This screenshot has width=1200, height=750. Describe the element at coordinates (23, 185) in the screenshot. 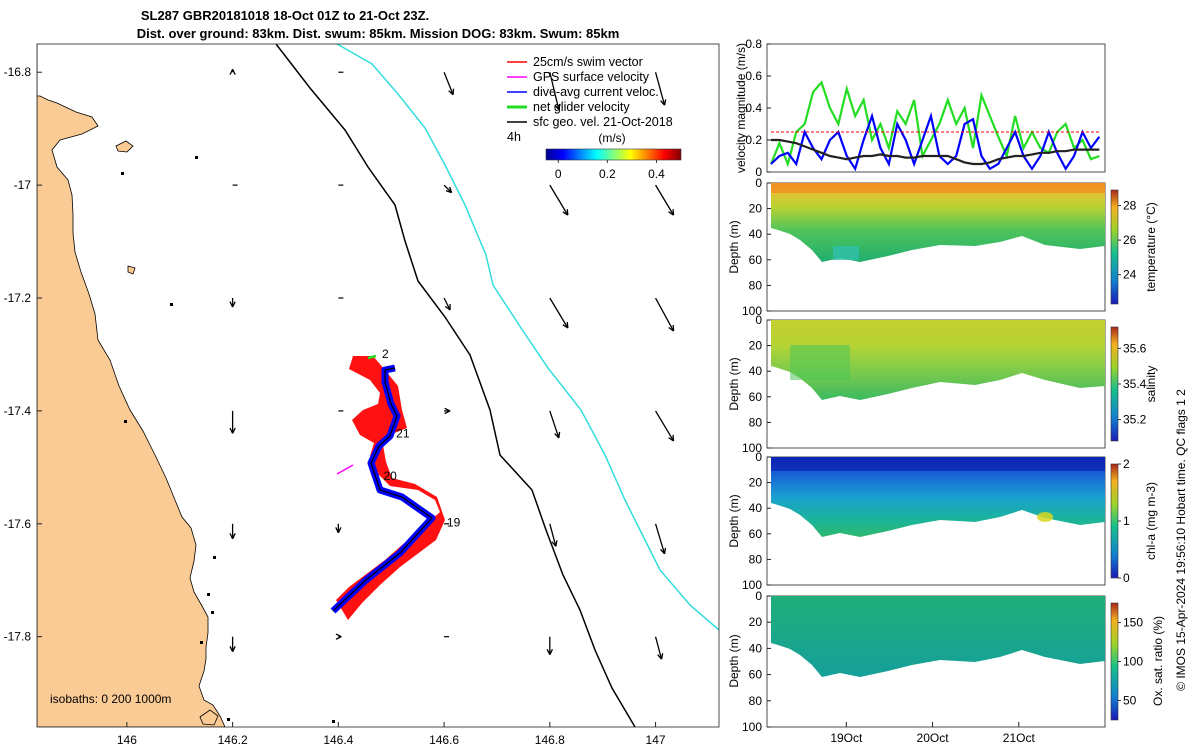

I see `map-y-tick-label: -17` at that location.